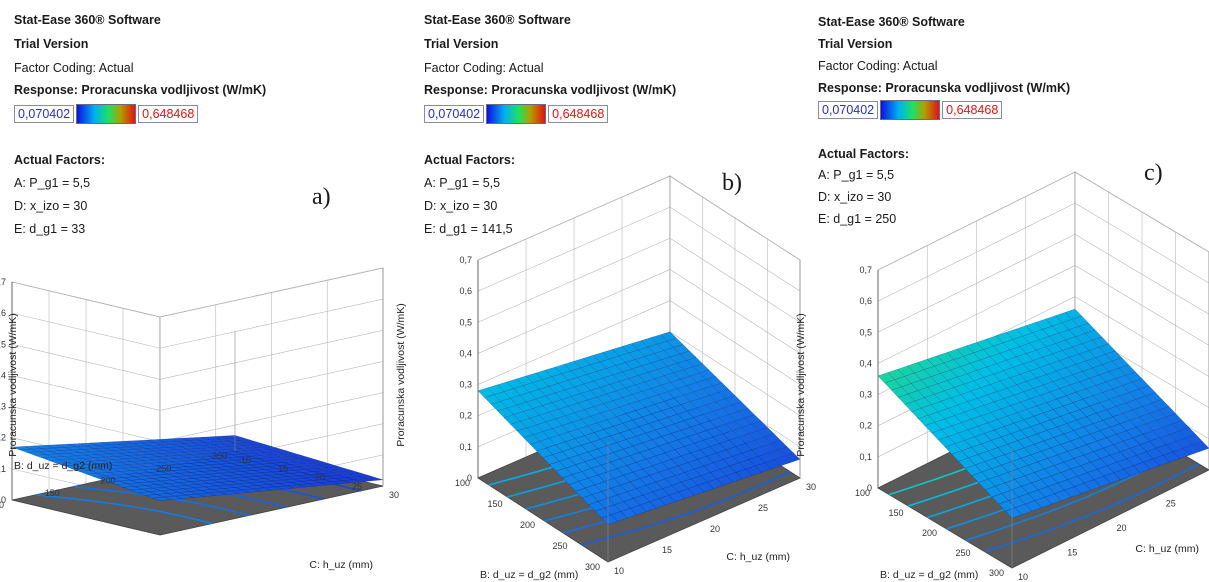 This screenshot has height=582, width=1209. I want to click on factor-e: E: d_g1 = 33, so click(50, 229).